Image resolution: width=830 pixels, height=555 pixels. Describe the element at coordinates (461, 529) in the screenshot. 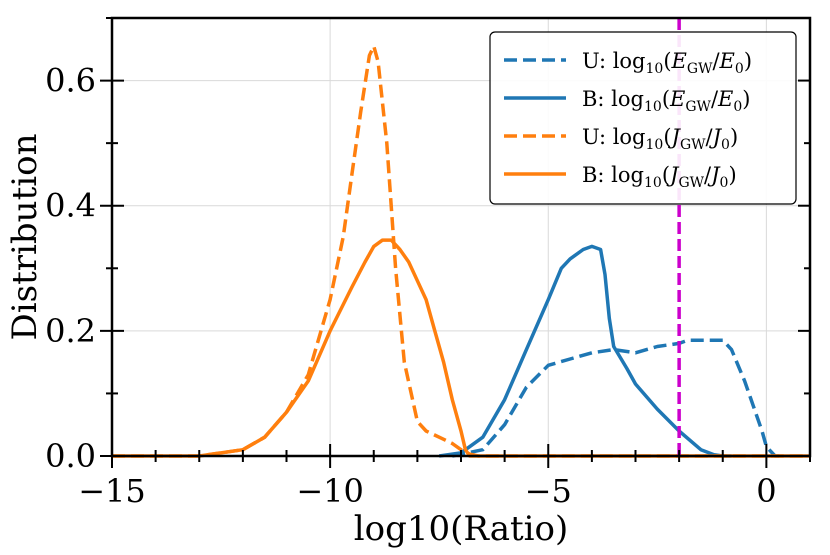

I see `x-axis-title: log10(Ratio)` at that location.